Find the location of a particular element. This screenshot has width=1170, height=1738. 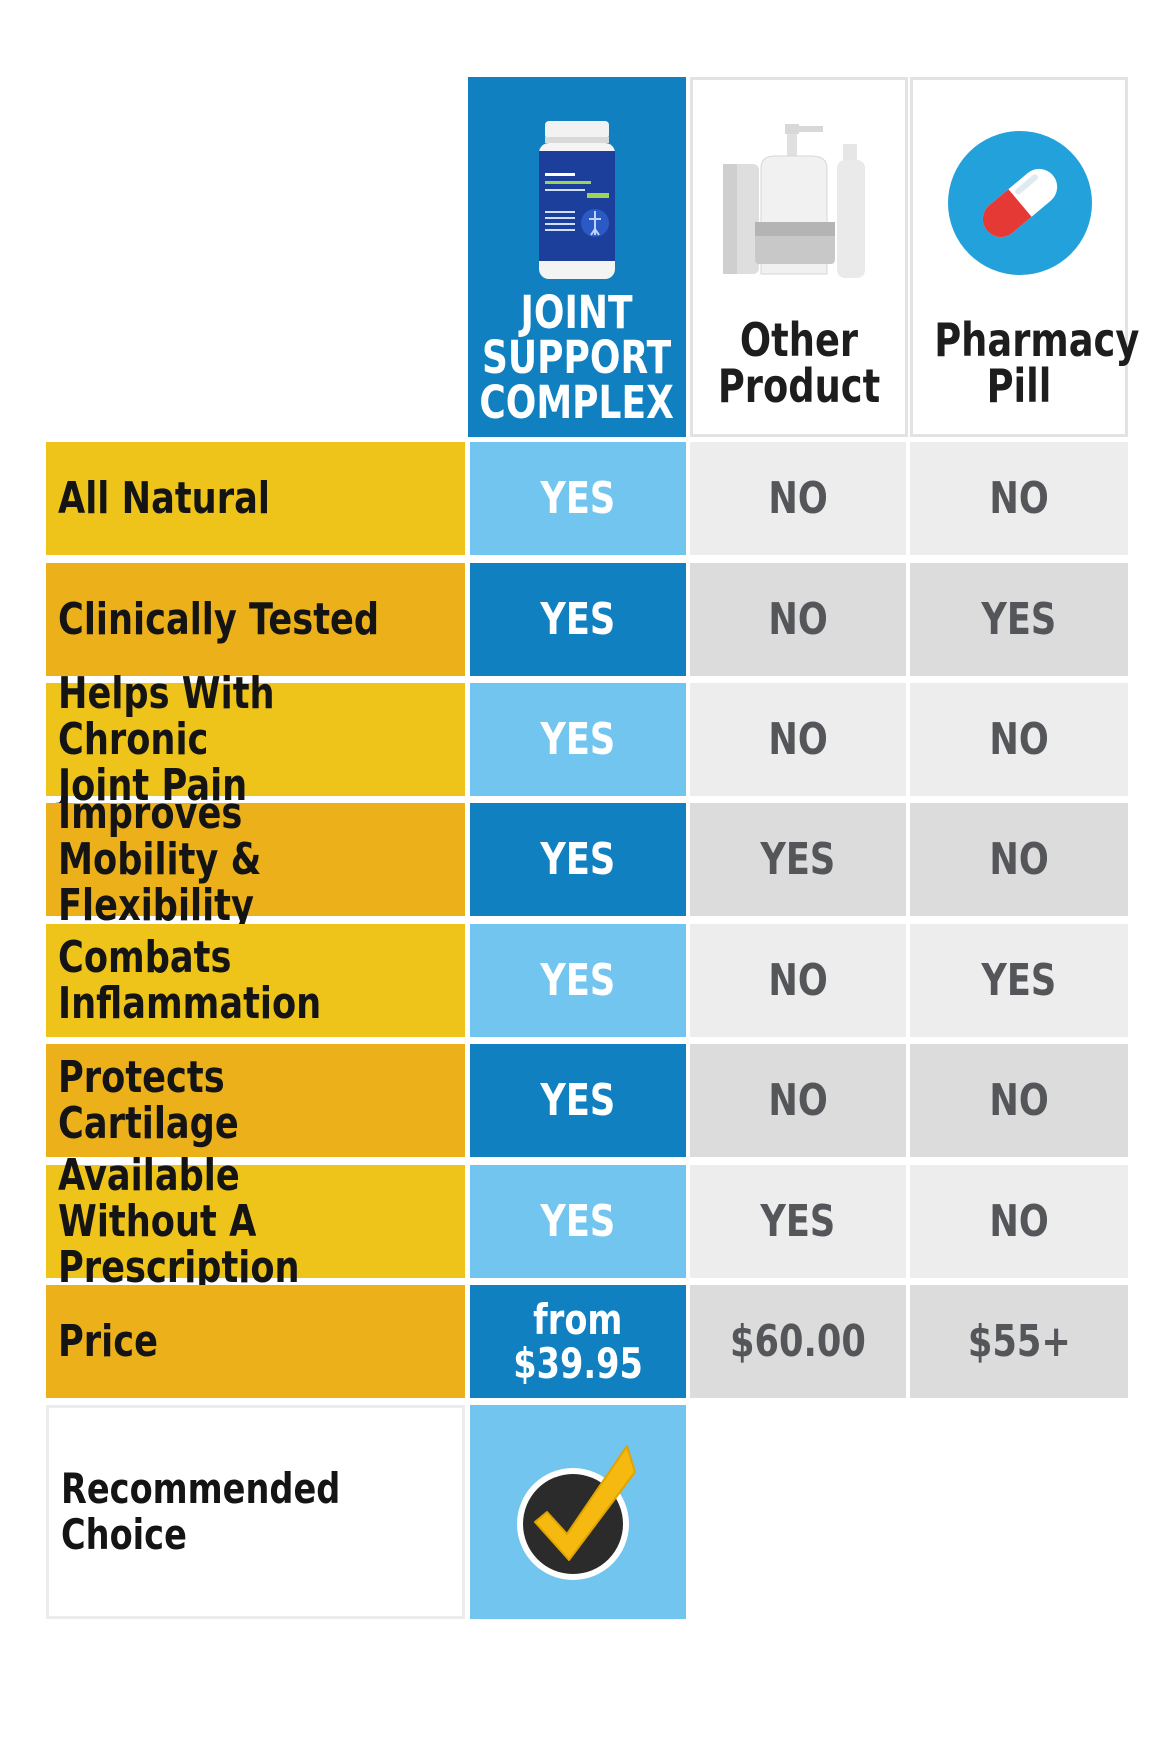

cell-price-joint-support: from $39.95 is located at coordinates (578, 1341).